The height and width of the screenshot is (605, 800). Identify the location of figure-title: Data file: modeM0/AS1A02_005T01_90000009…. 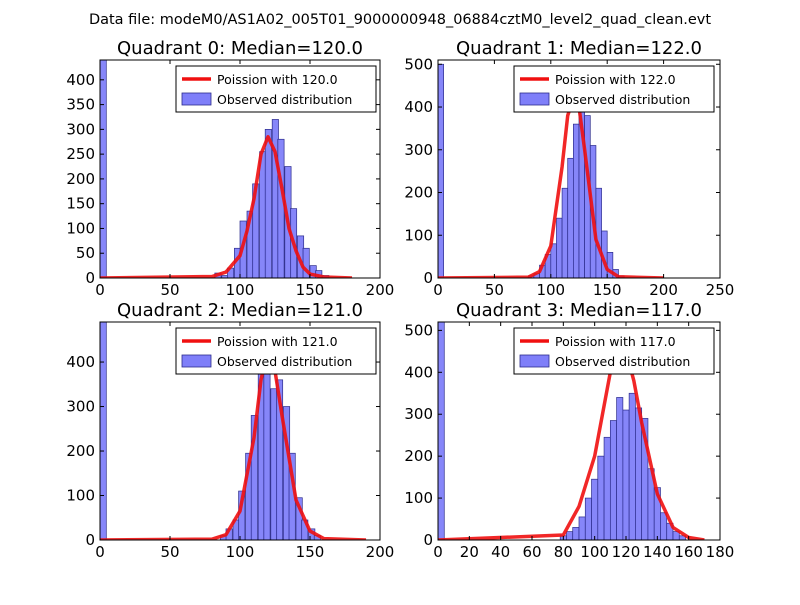
(400, 20).